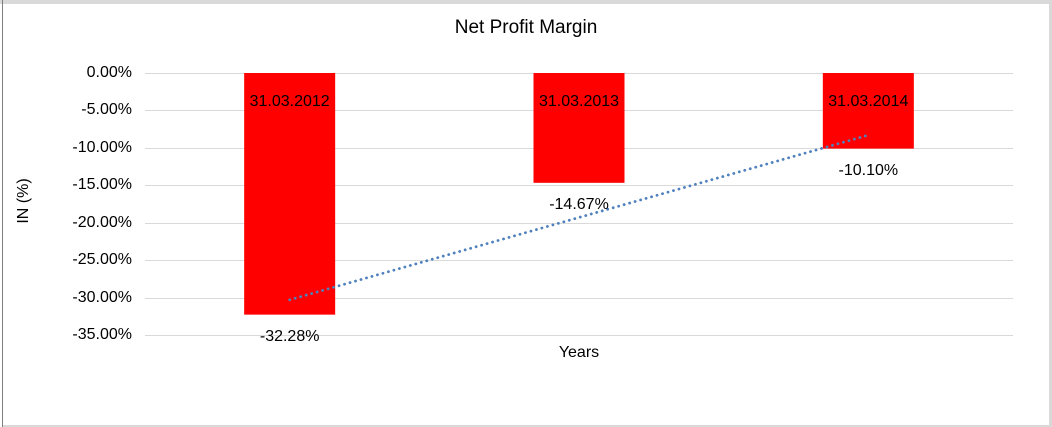 This screenshot has width=1052, height=427. Describe the element at coordinates (102, 297) in the screenshot. I see `y-tick-label: -30.00%` at that location.